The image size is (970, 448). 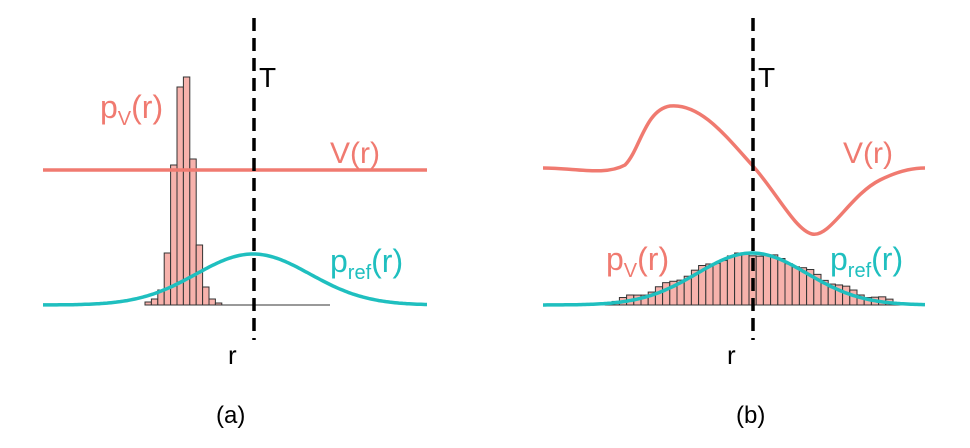 I want to click on pV-label-a: pV(r), so click(x=131, y=109).